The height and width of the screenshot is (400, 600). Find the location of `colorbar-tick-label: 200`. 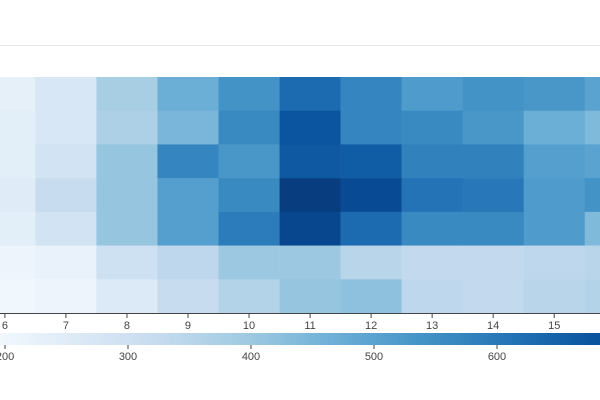

colorbar-tick-label: 200 is located at coordinates (7, 357).